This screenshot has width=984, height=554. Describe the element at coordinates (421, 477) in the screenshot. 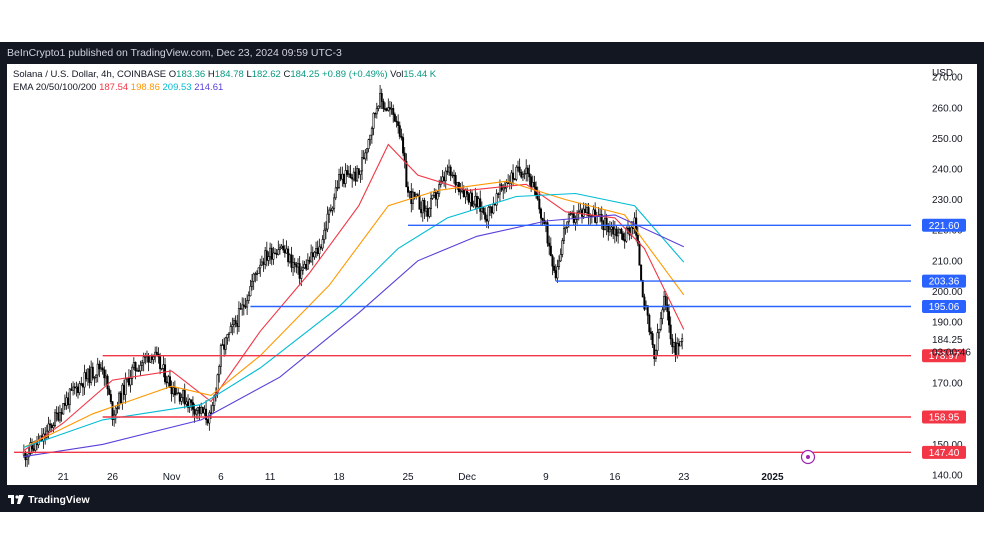

I see `time-axis: 21 26 Nov 6 11 18 25 Dec 9 16 23 2025` at that location.